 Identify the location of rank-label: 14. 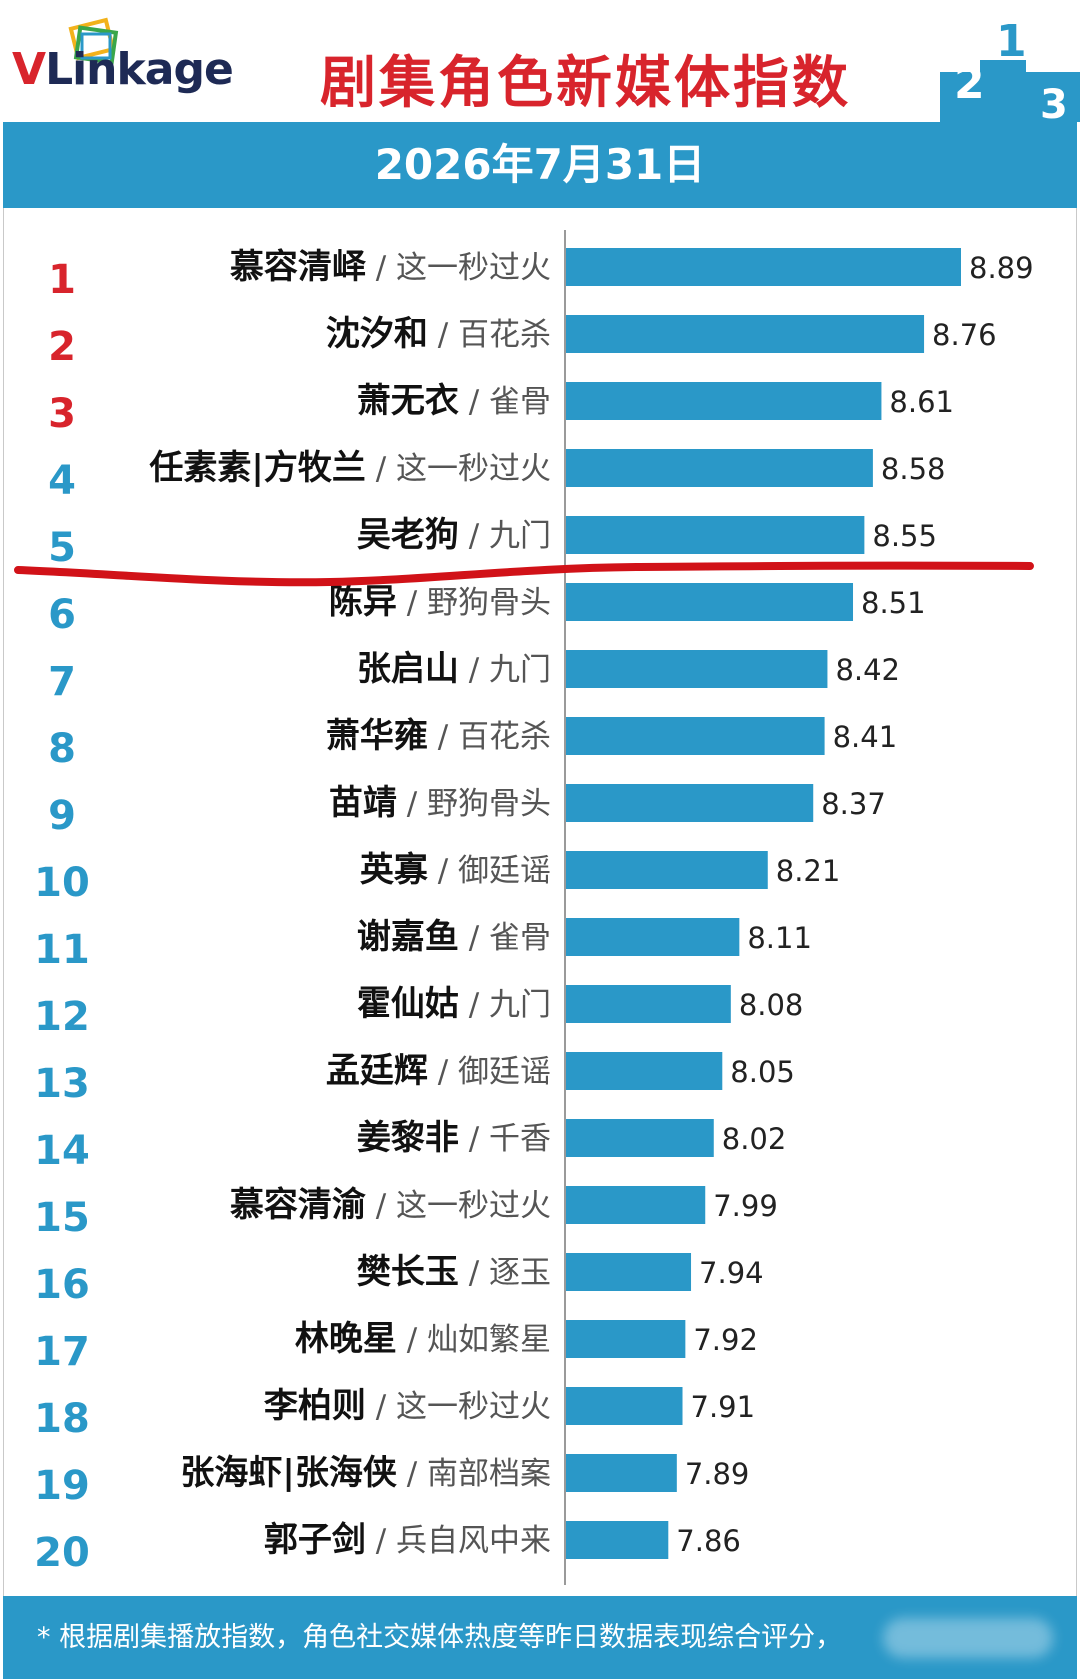
(62, 1151).